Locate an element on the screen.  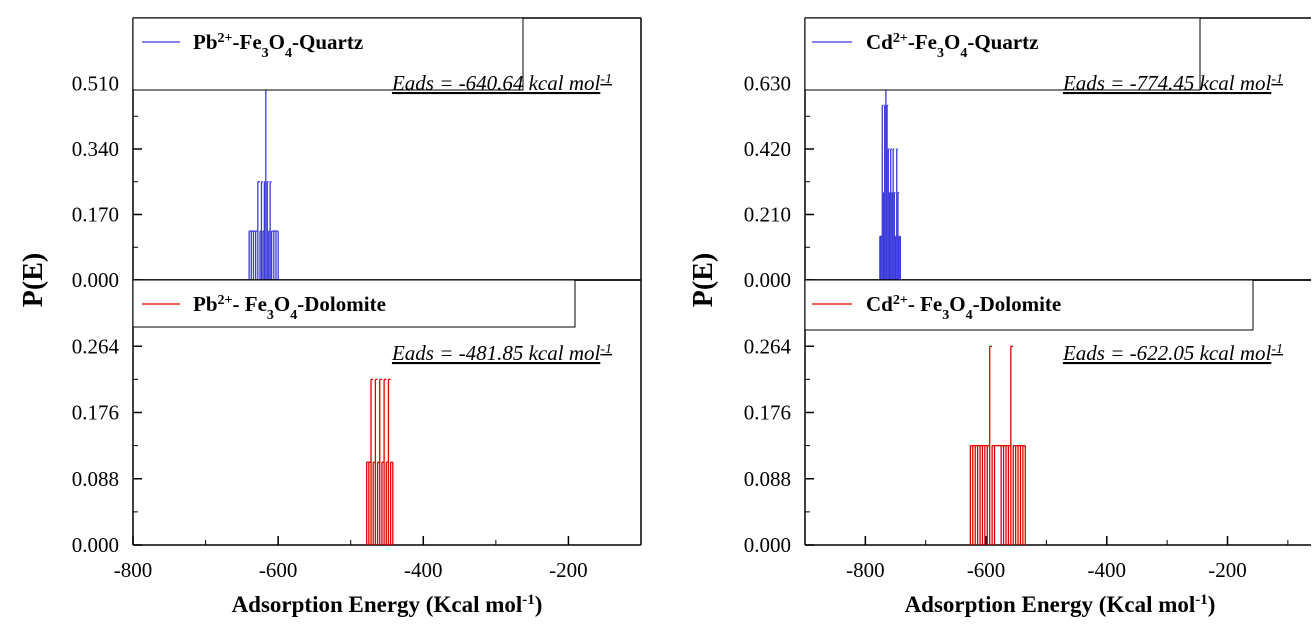
eads-annotation: Eads = -481.85 kcal mol-1 is located at coordinates (501, 353).